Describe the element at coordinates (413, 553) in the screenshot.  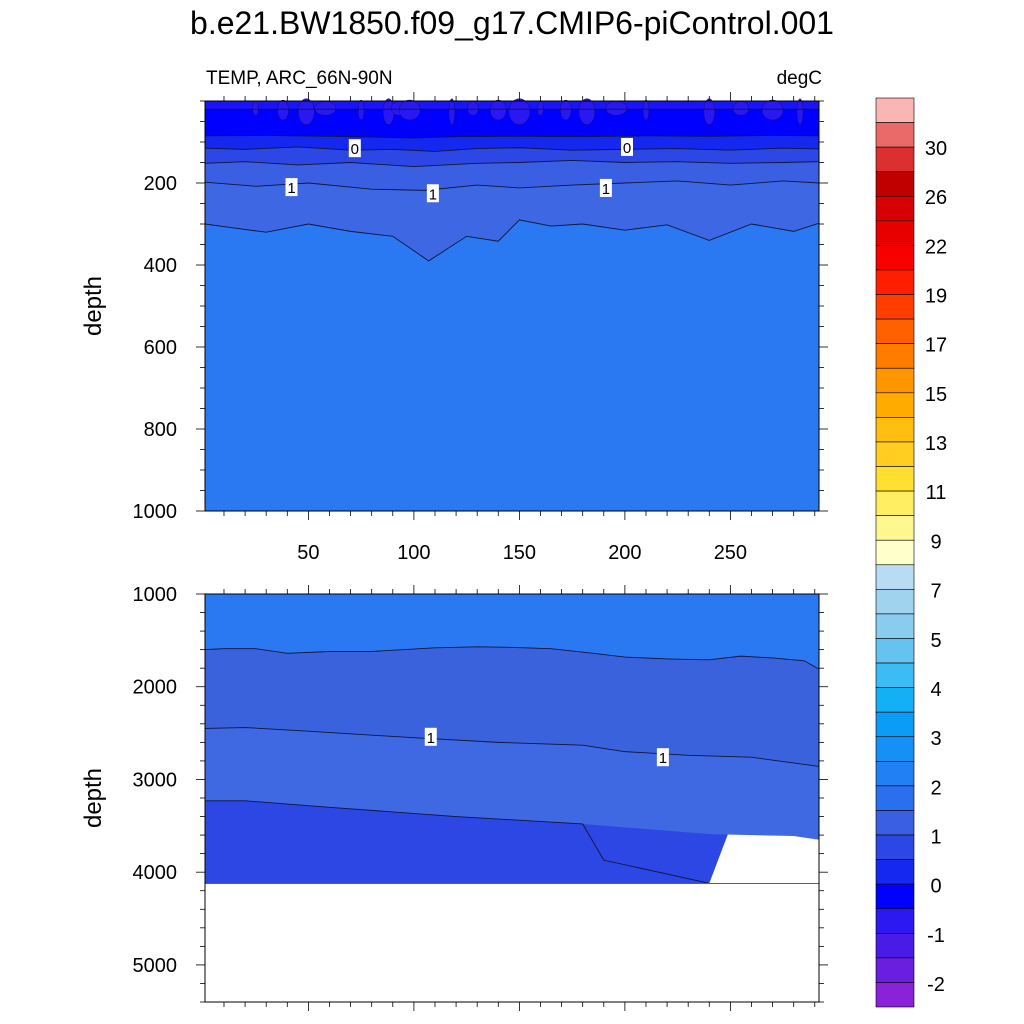
I see `x-tick-label: 100` at that location.